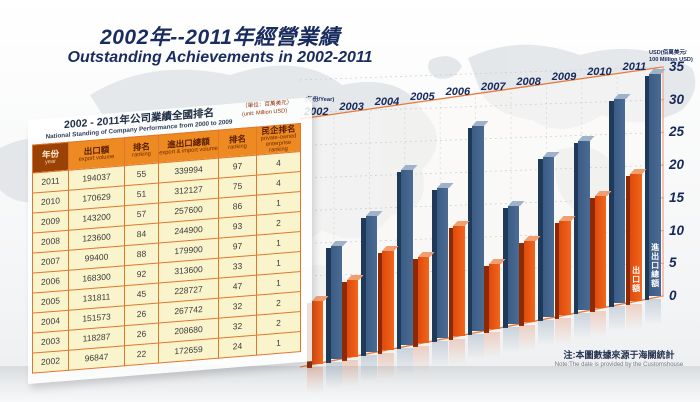  Describe the element at coordinates (220, 58) in the screenshot. I see `page-title-en: Outstanding Achievements in 2002-2011` at that location.